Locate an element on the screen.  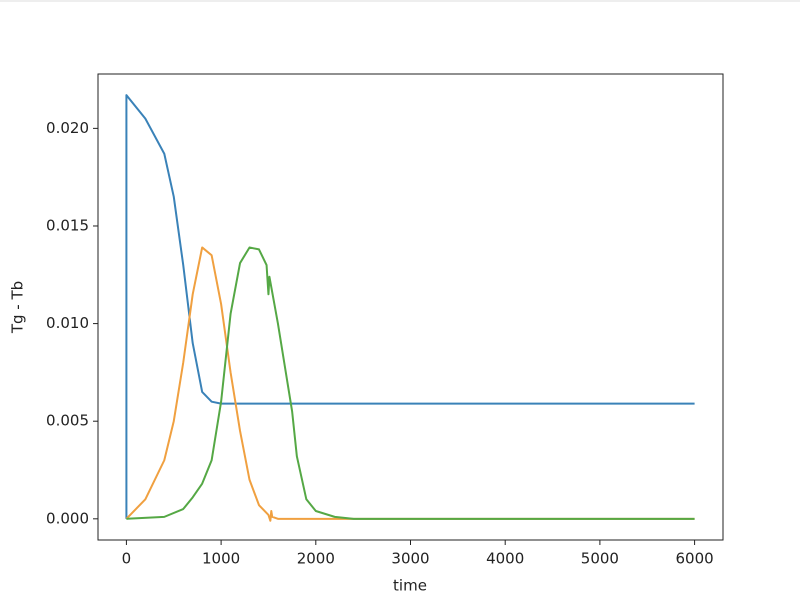
x-tick-label: 2000 is located at coordinates (316, 559).